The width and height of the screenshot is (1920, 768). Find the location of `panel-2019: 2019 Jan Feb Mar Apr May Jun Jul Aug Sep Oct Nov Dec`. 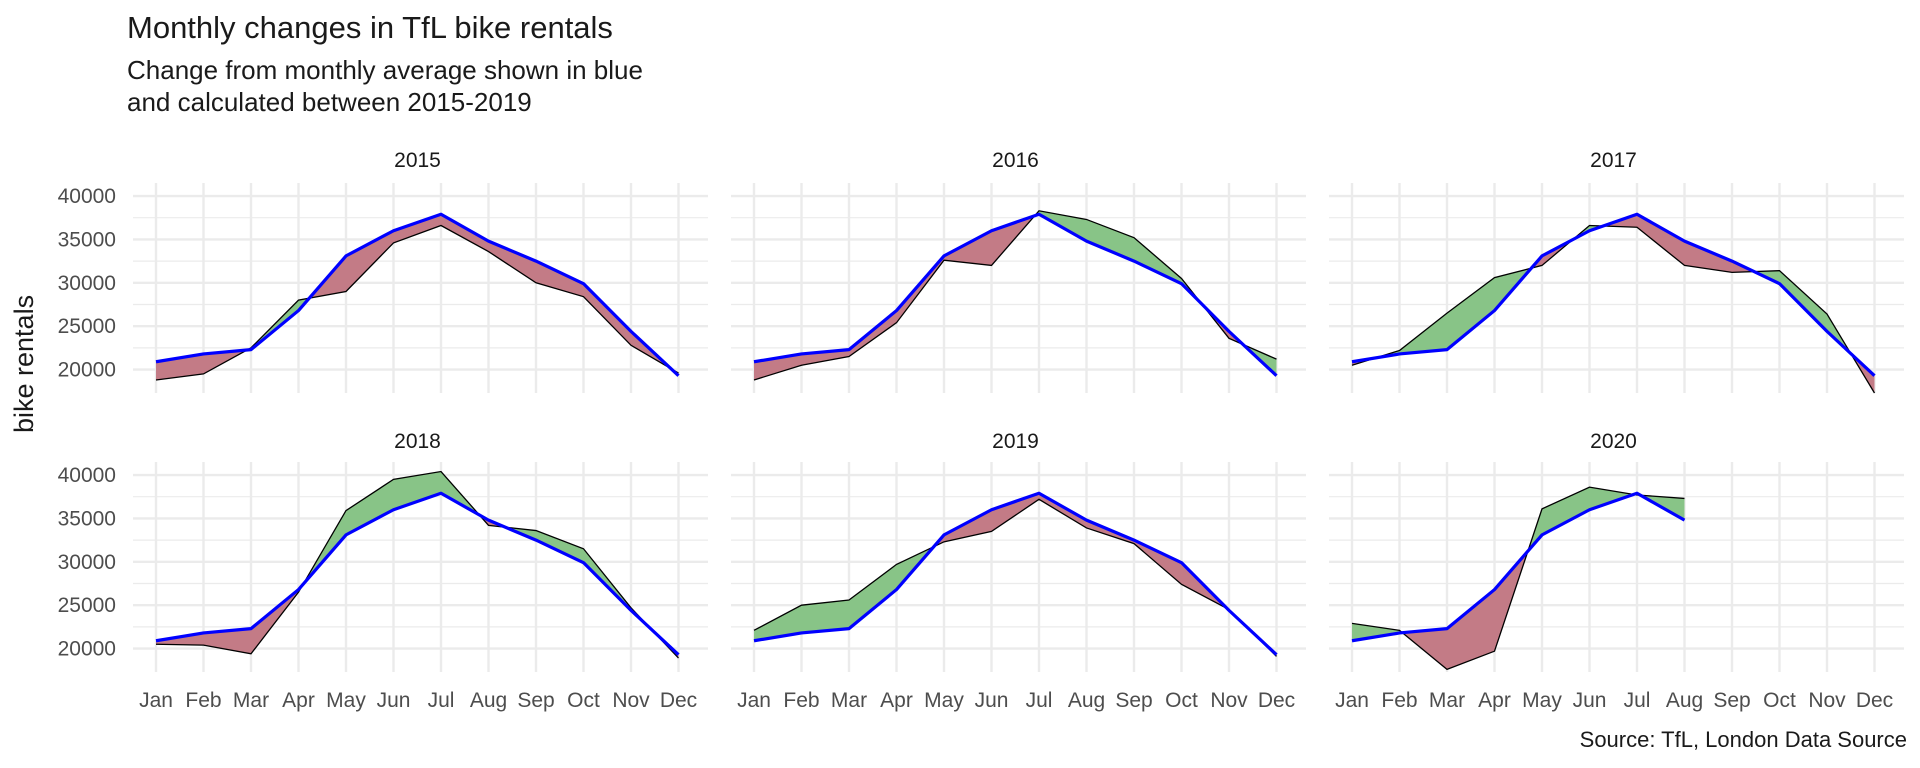

panel-2019: 2019 Jan Feb Mar Apr May Jun Jul Aug Sep Oct Nov Dec is located at coordinates (1018, 571).